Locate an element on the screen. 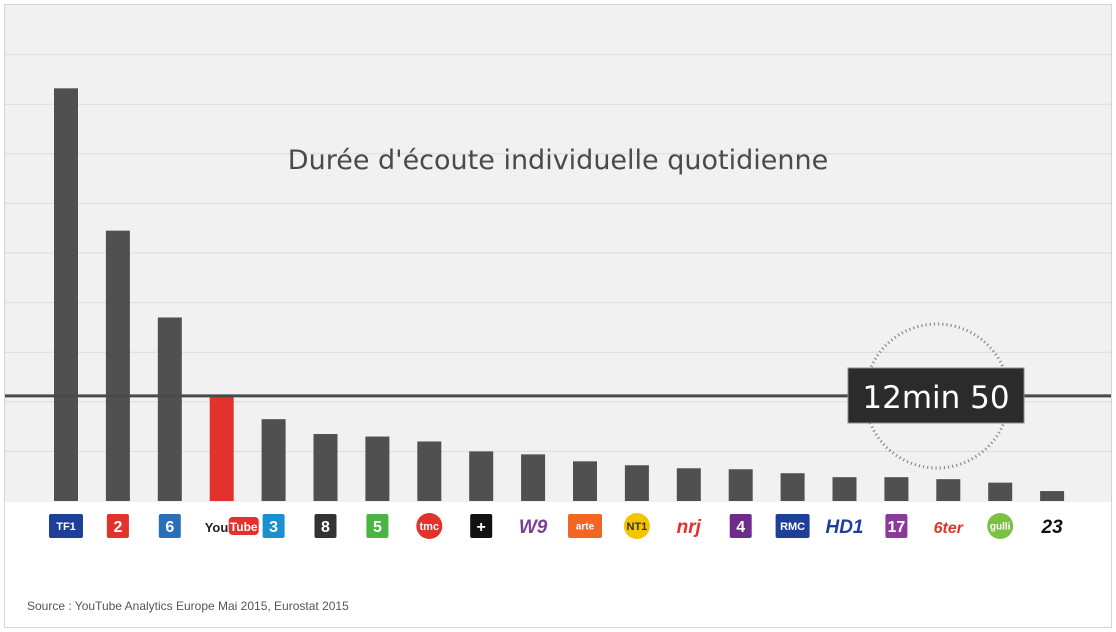 The image size is (1116, 632). logo-label: NT1 is located at coordinates (637, 527).